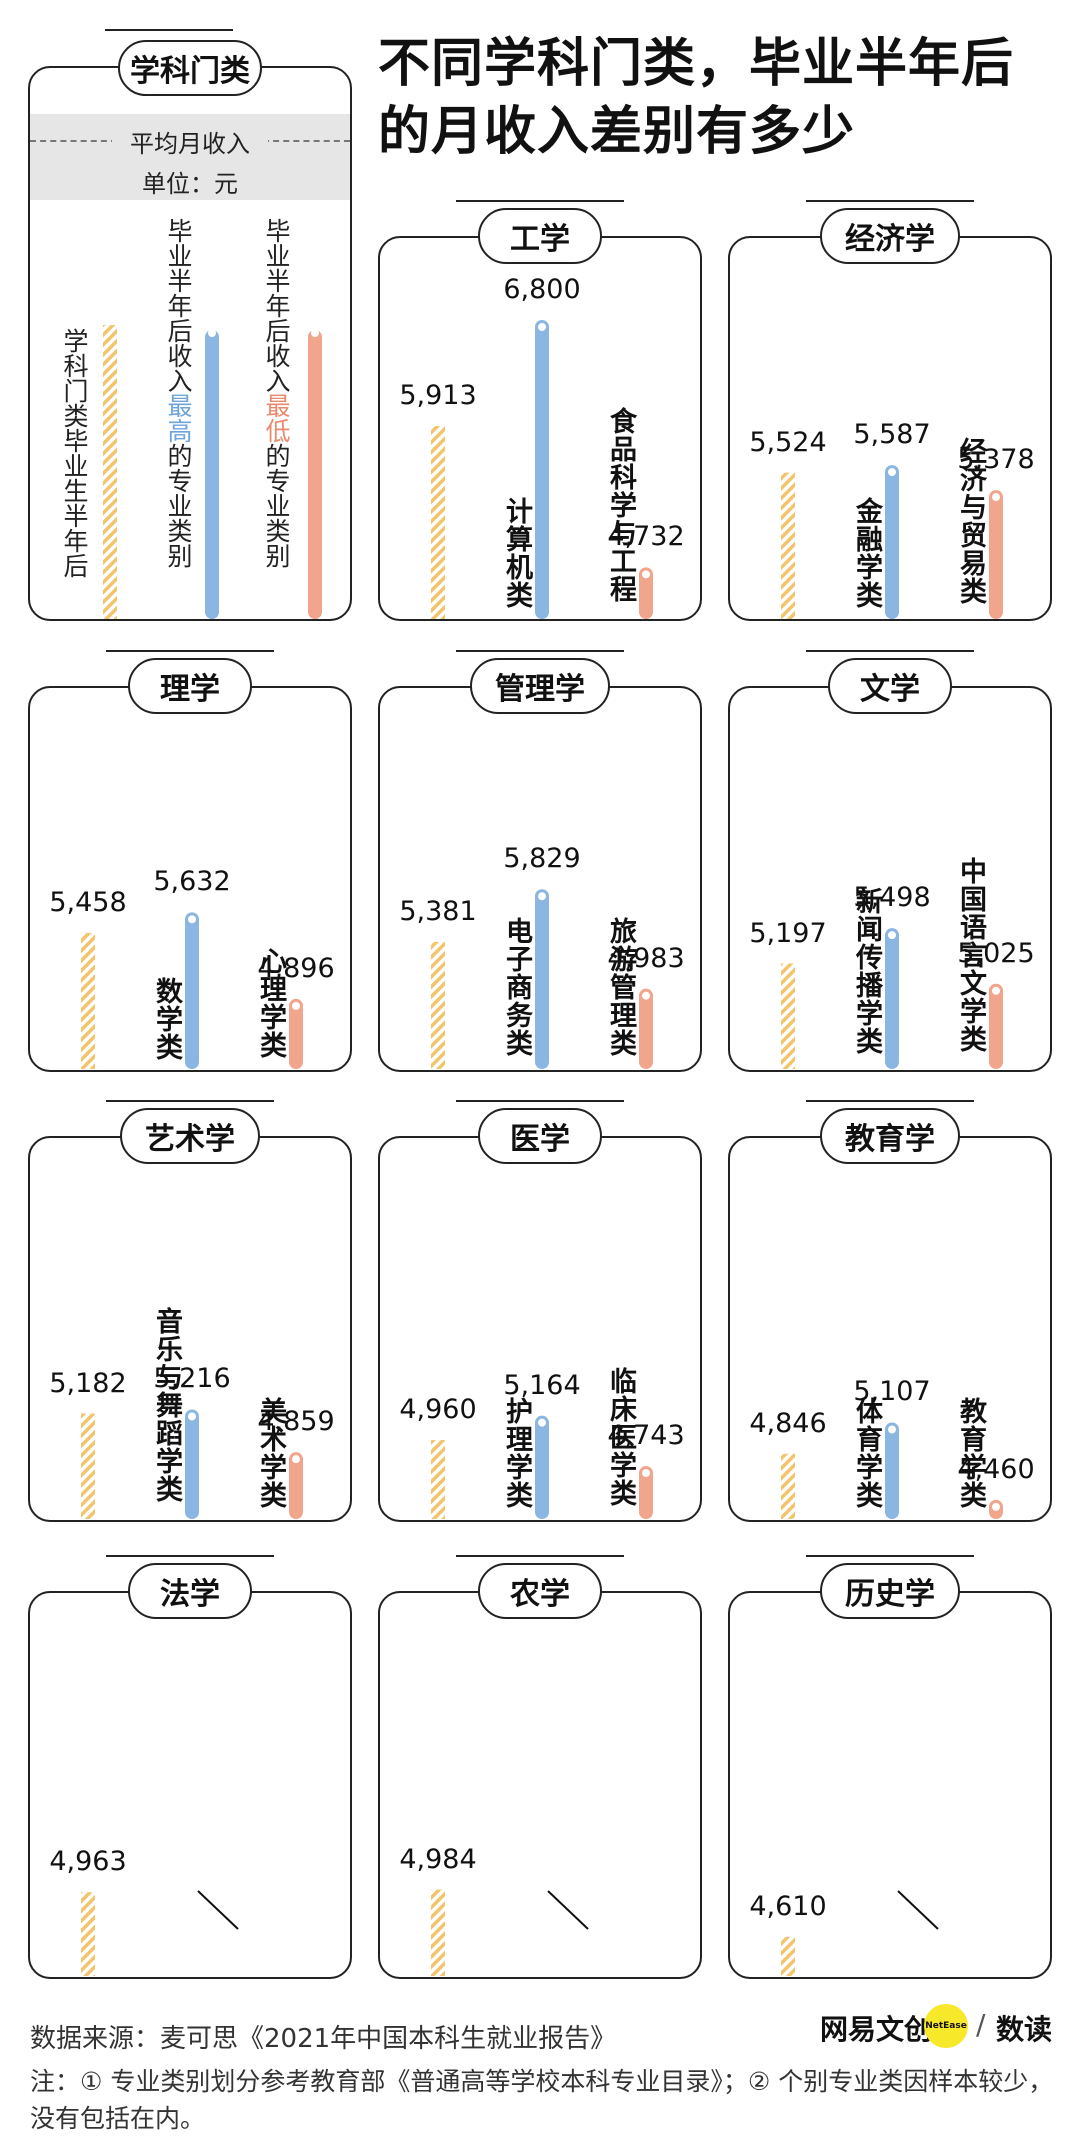  What do you see at coordinates (890, 686) in the screenshot?
I see `panel-title: 文学` at bounding box center [890, 686].